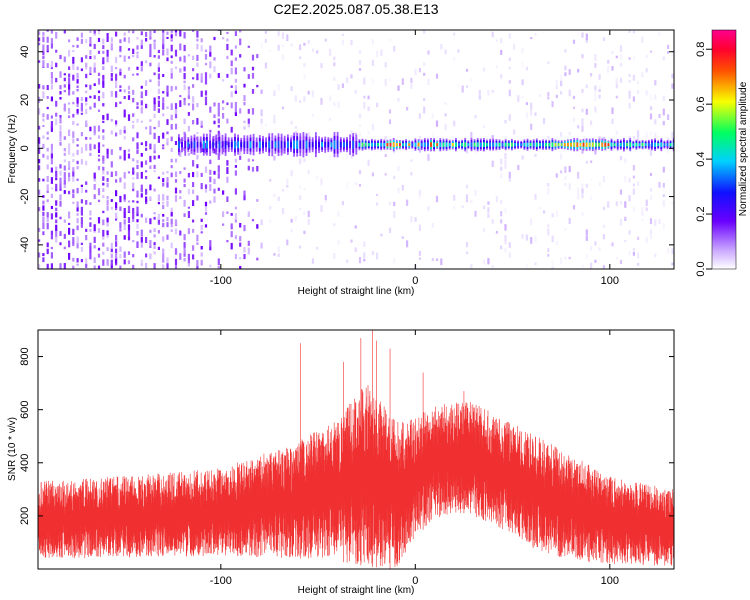 This screenshot has width=750, height=600. What do you see at coordinates (415, 281) in the screenshot?
I see `spectrogram-x-tick-label: 0` at bounding box center [415, 281].